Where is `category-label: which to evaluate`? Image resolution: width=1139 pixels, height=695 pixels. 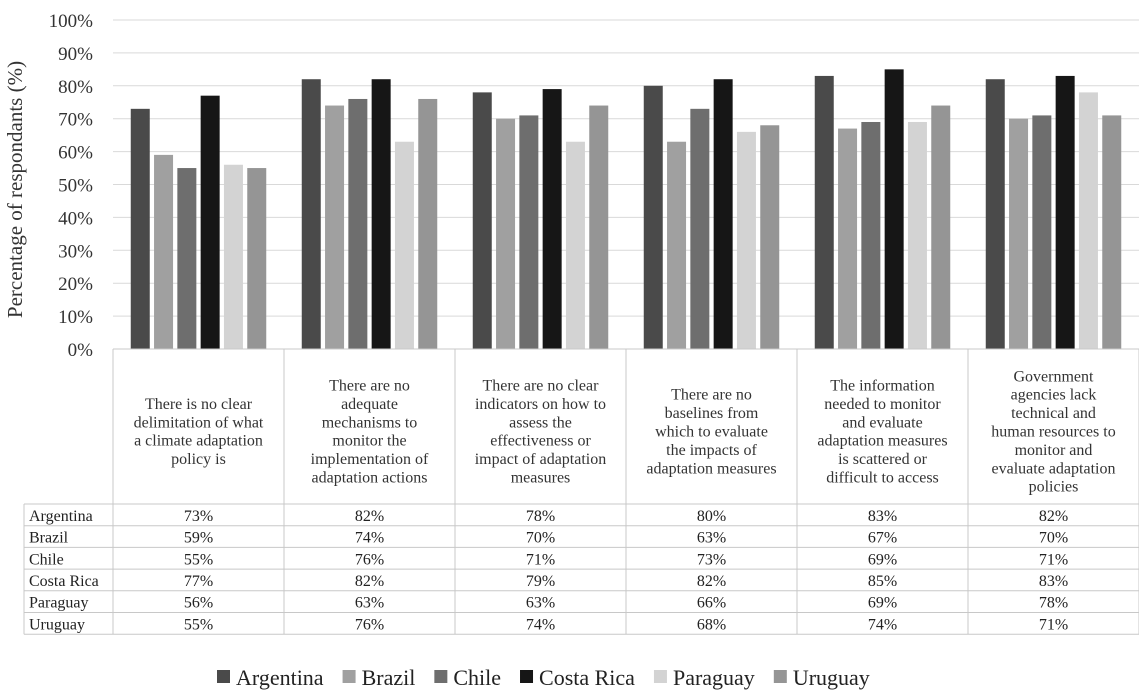 category-label: which to evaluate is located at coordinates (711, 432).